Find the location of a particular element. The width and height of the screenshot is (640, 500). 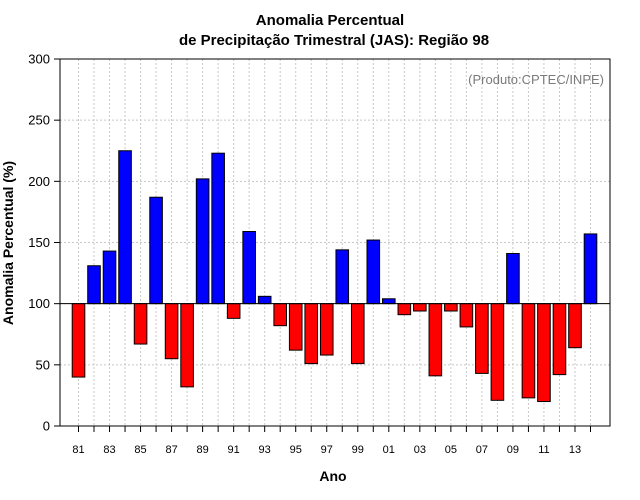

y-axis: 0 50 100 150 200 250 300 is located at coordinates (44, 243).